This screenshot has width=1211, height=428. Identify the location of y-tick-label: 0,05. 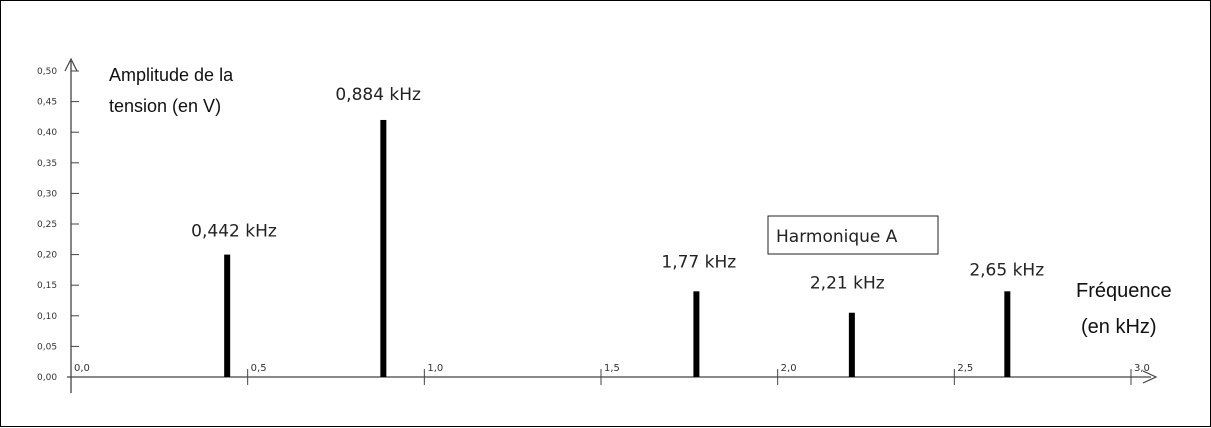
(47, 347).